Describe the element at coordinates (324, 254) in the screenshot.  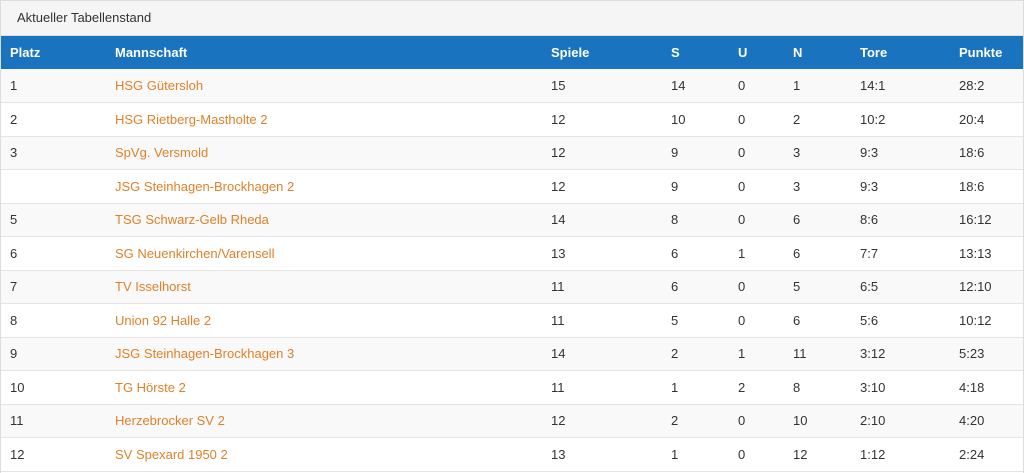
I see `cell-mannschaft: SG Neuenkirchen/Varensell` at that location.